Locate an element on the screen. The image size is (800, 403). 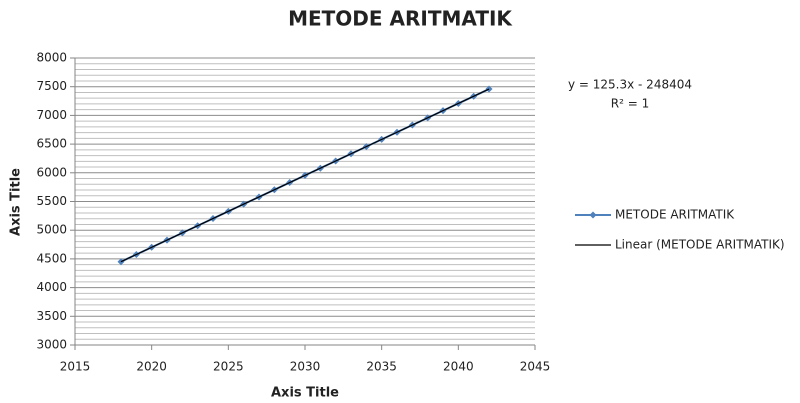
x-axis-title: Axis Title is located at coordinates (305, 393).